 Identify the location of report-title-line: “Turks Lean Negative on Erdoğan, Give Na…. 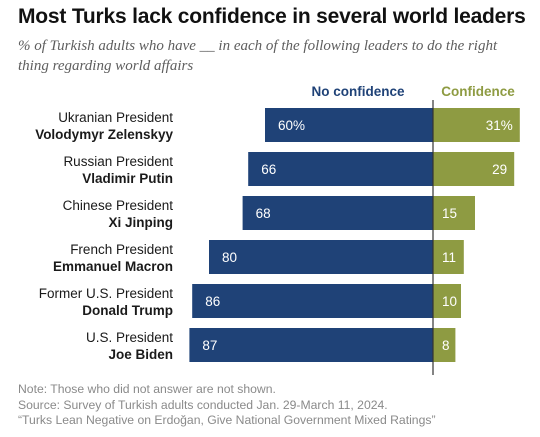
(227, 420).